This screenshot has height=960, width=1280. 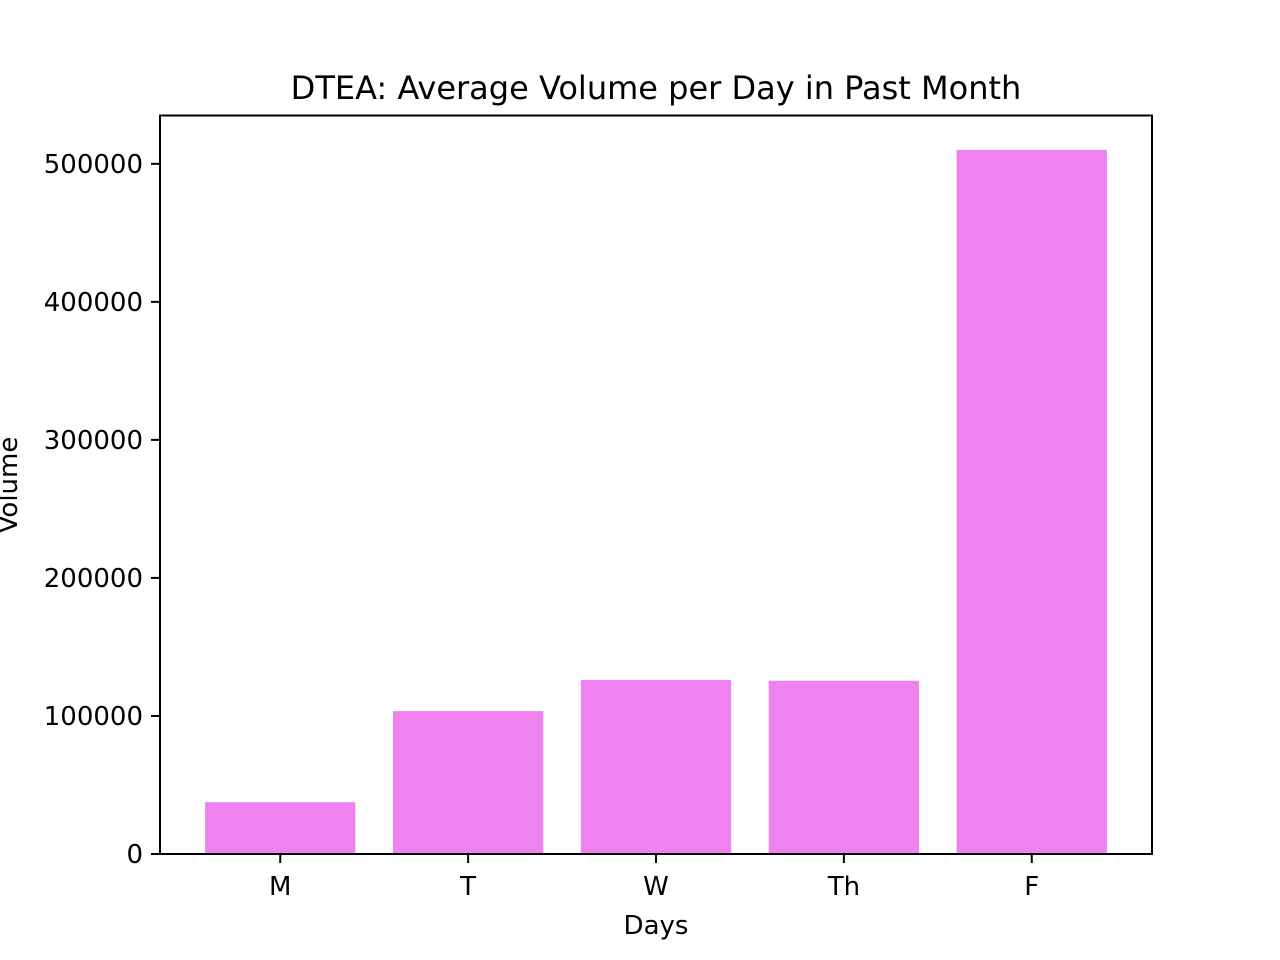 What do you see at coordinates (93, 441) in the screenshot?
I see `y-tick-label: 300000` at bounding box center [93, 441].